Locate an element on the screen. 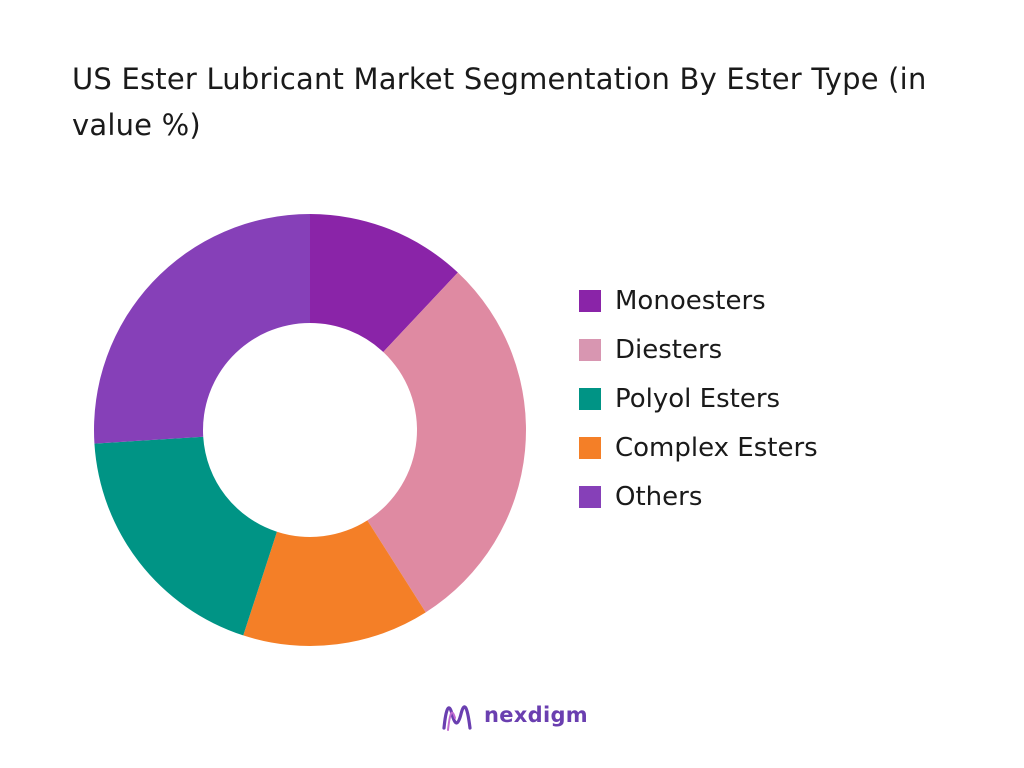 The width and height of the screenshot is (1024, 768). slice-polyol-esters is located at coordinates (185, 536).